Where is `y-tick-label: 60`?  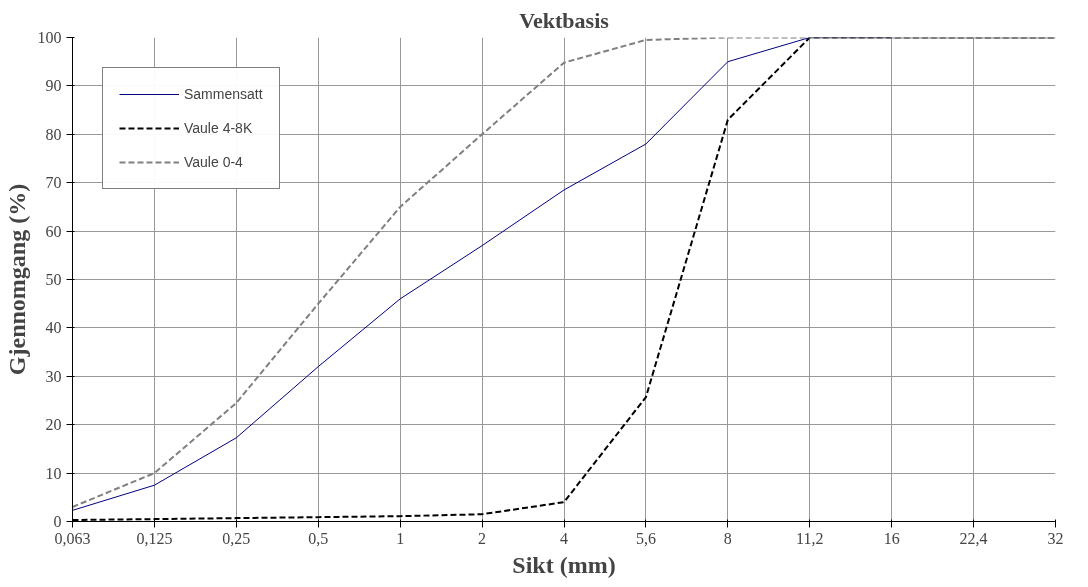
y-tick-label: 60 is located at coordinates (53, 231).